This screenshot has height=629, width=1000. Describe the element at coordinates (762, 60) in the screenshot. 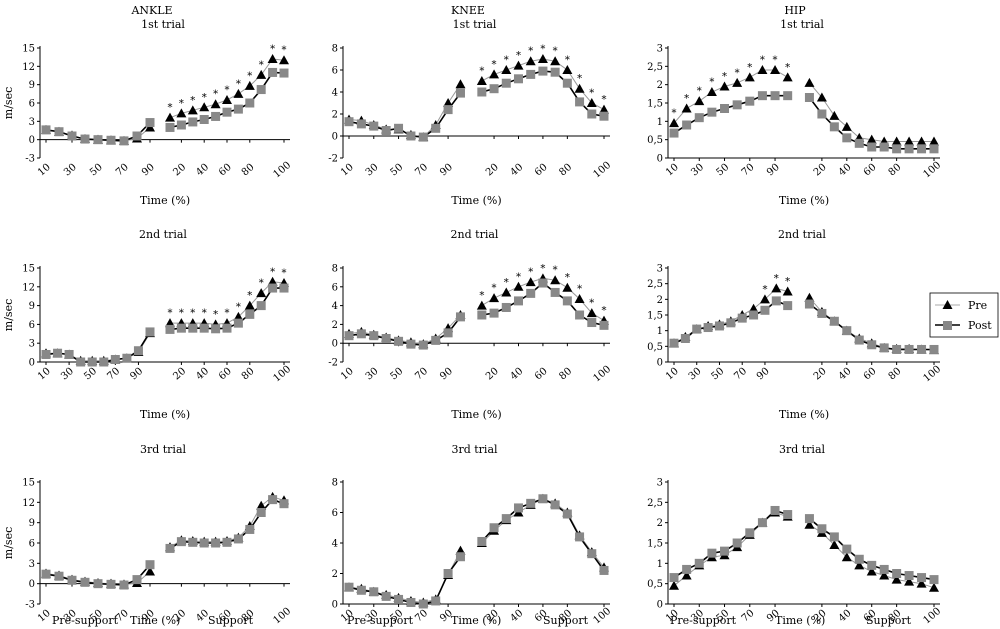

I see `panel-3-significance-star-7: *` at that location.